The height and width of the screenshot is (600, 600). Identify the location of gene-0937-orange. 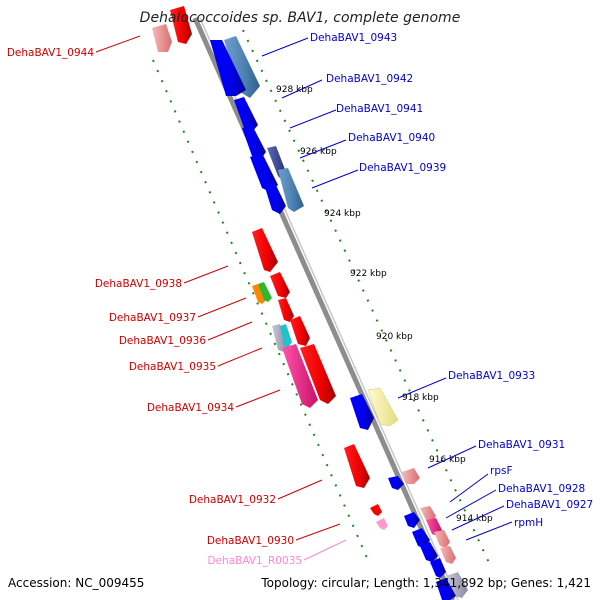
(259, 294).